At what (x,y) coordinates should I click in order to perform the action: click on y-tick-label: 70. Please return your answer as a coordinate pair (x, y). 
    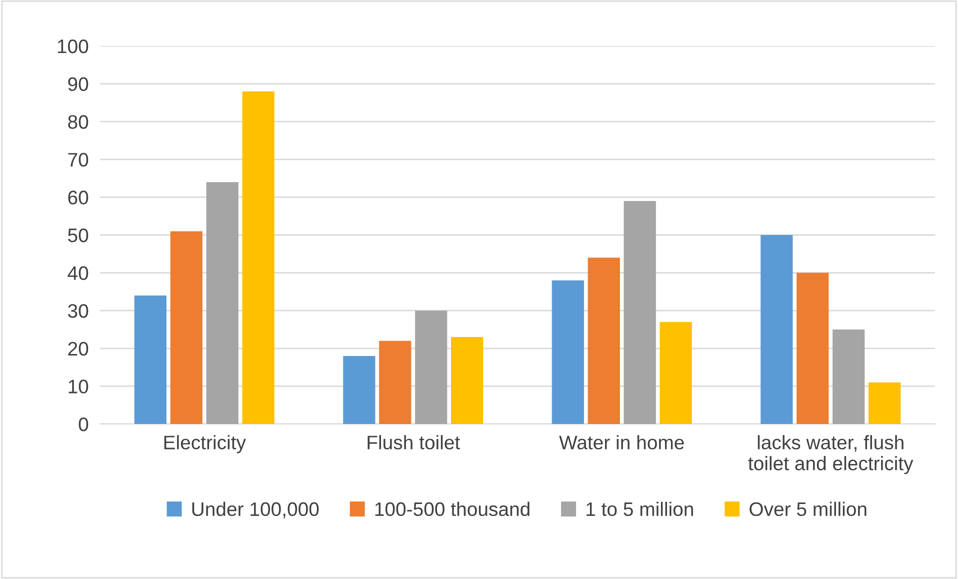
    Looking at the image, I should click on (78, 159).